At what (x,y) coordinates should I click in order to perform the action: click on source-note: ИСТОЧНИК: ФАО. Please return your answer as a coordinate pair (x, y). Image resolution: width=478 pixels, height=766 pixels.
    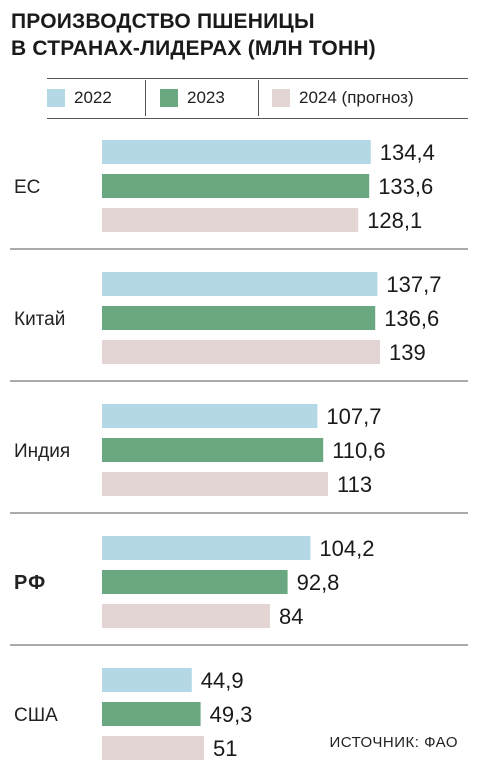
    Looking at the image, I should click on (393, 742).